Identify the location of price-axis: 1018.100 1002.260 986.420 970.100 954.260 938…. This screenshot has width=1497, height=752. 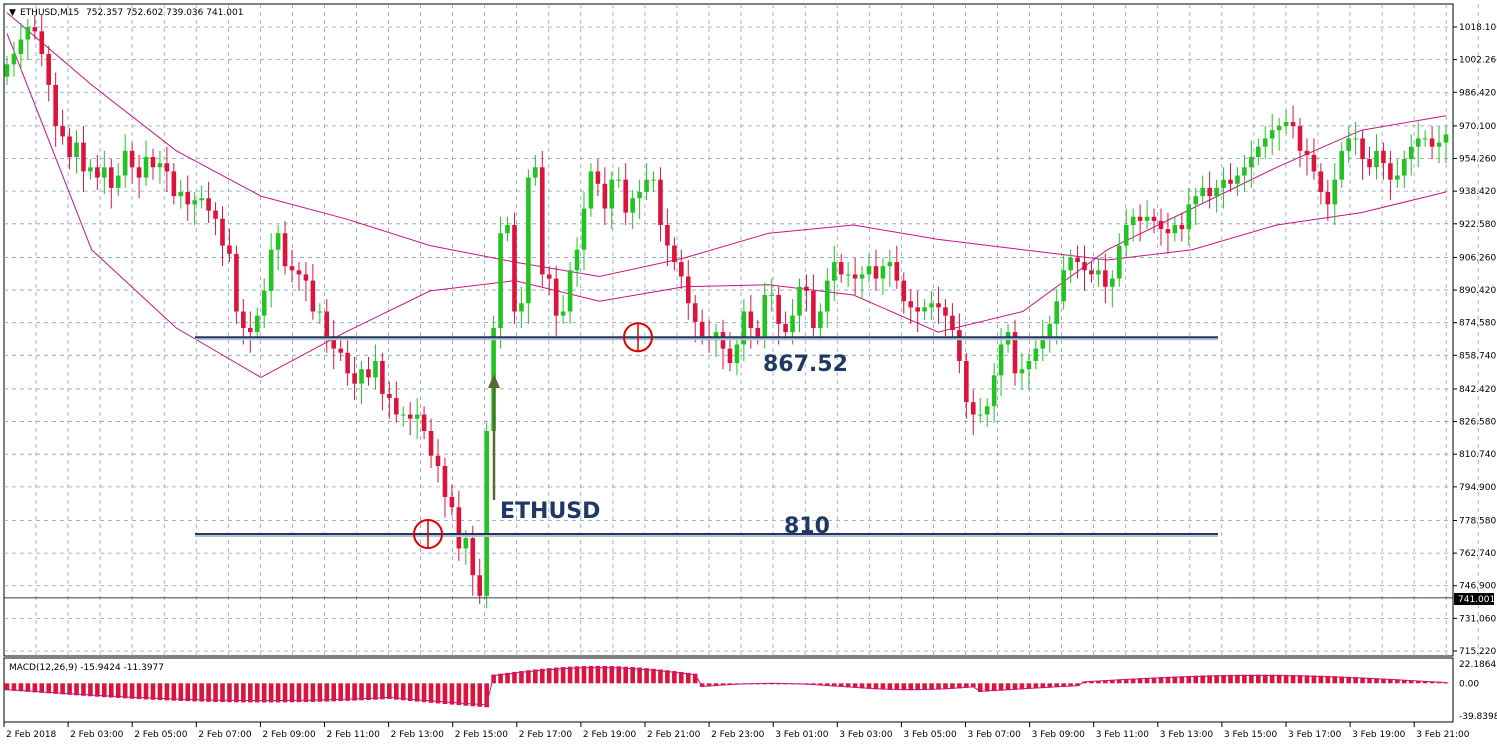
(1475, 340).